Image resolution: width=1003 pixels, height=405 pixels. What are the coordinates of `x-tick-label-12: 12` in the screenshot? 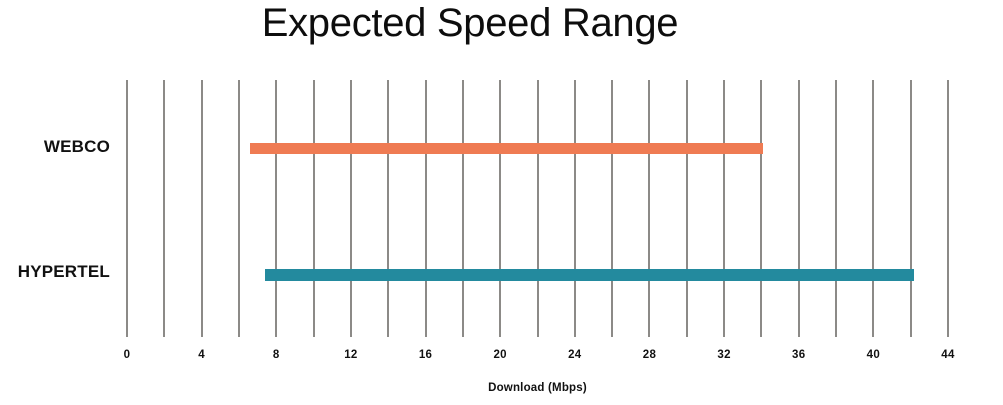 It's located at (351, 355).